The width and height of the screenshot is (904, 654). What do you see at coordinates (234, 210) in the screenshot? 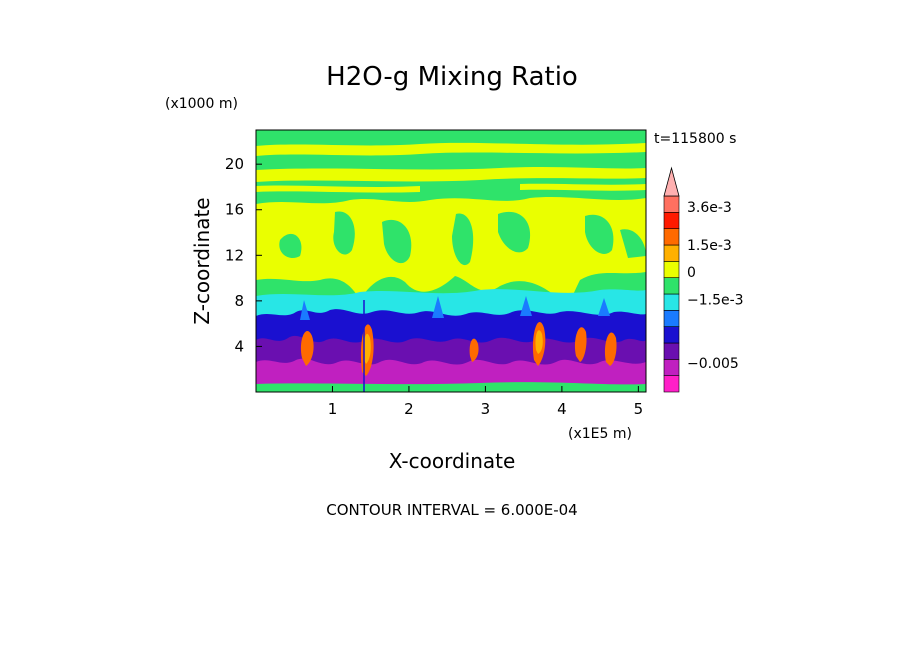
I see `y-tick-label: 16` at bounding box center [234, 210].